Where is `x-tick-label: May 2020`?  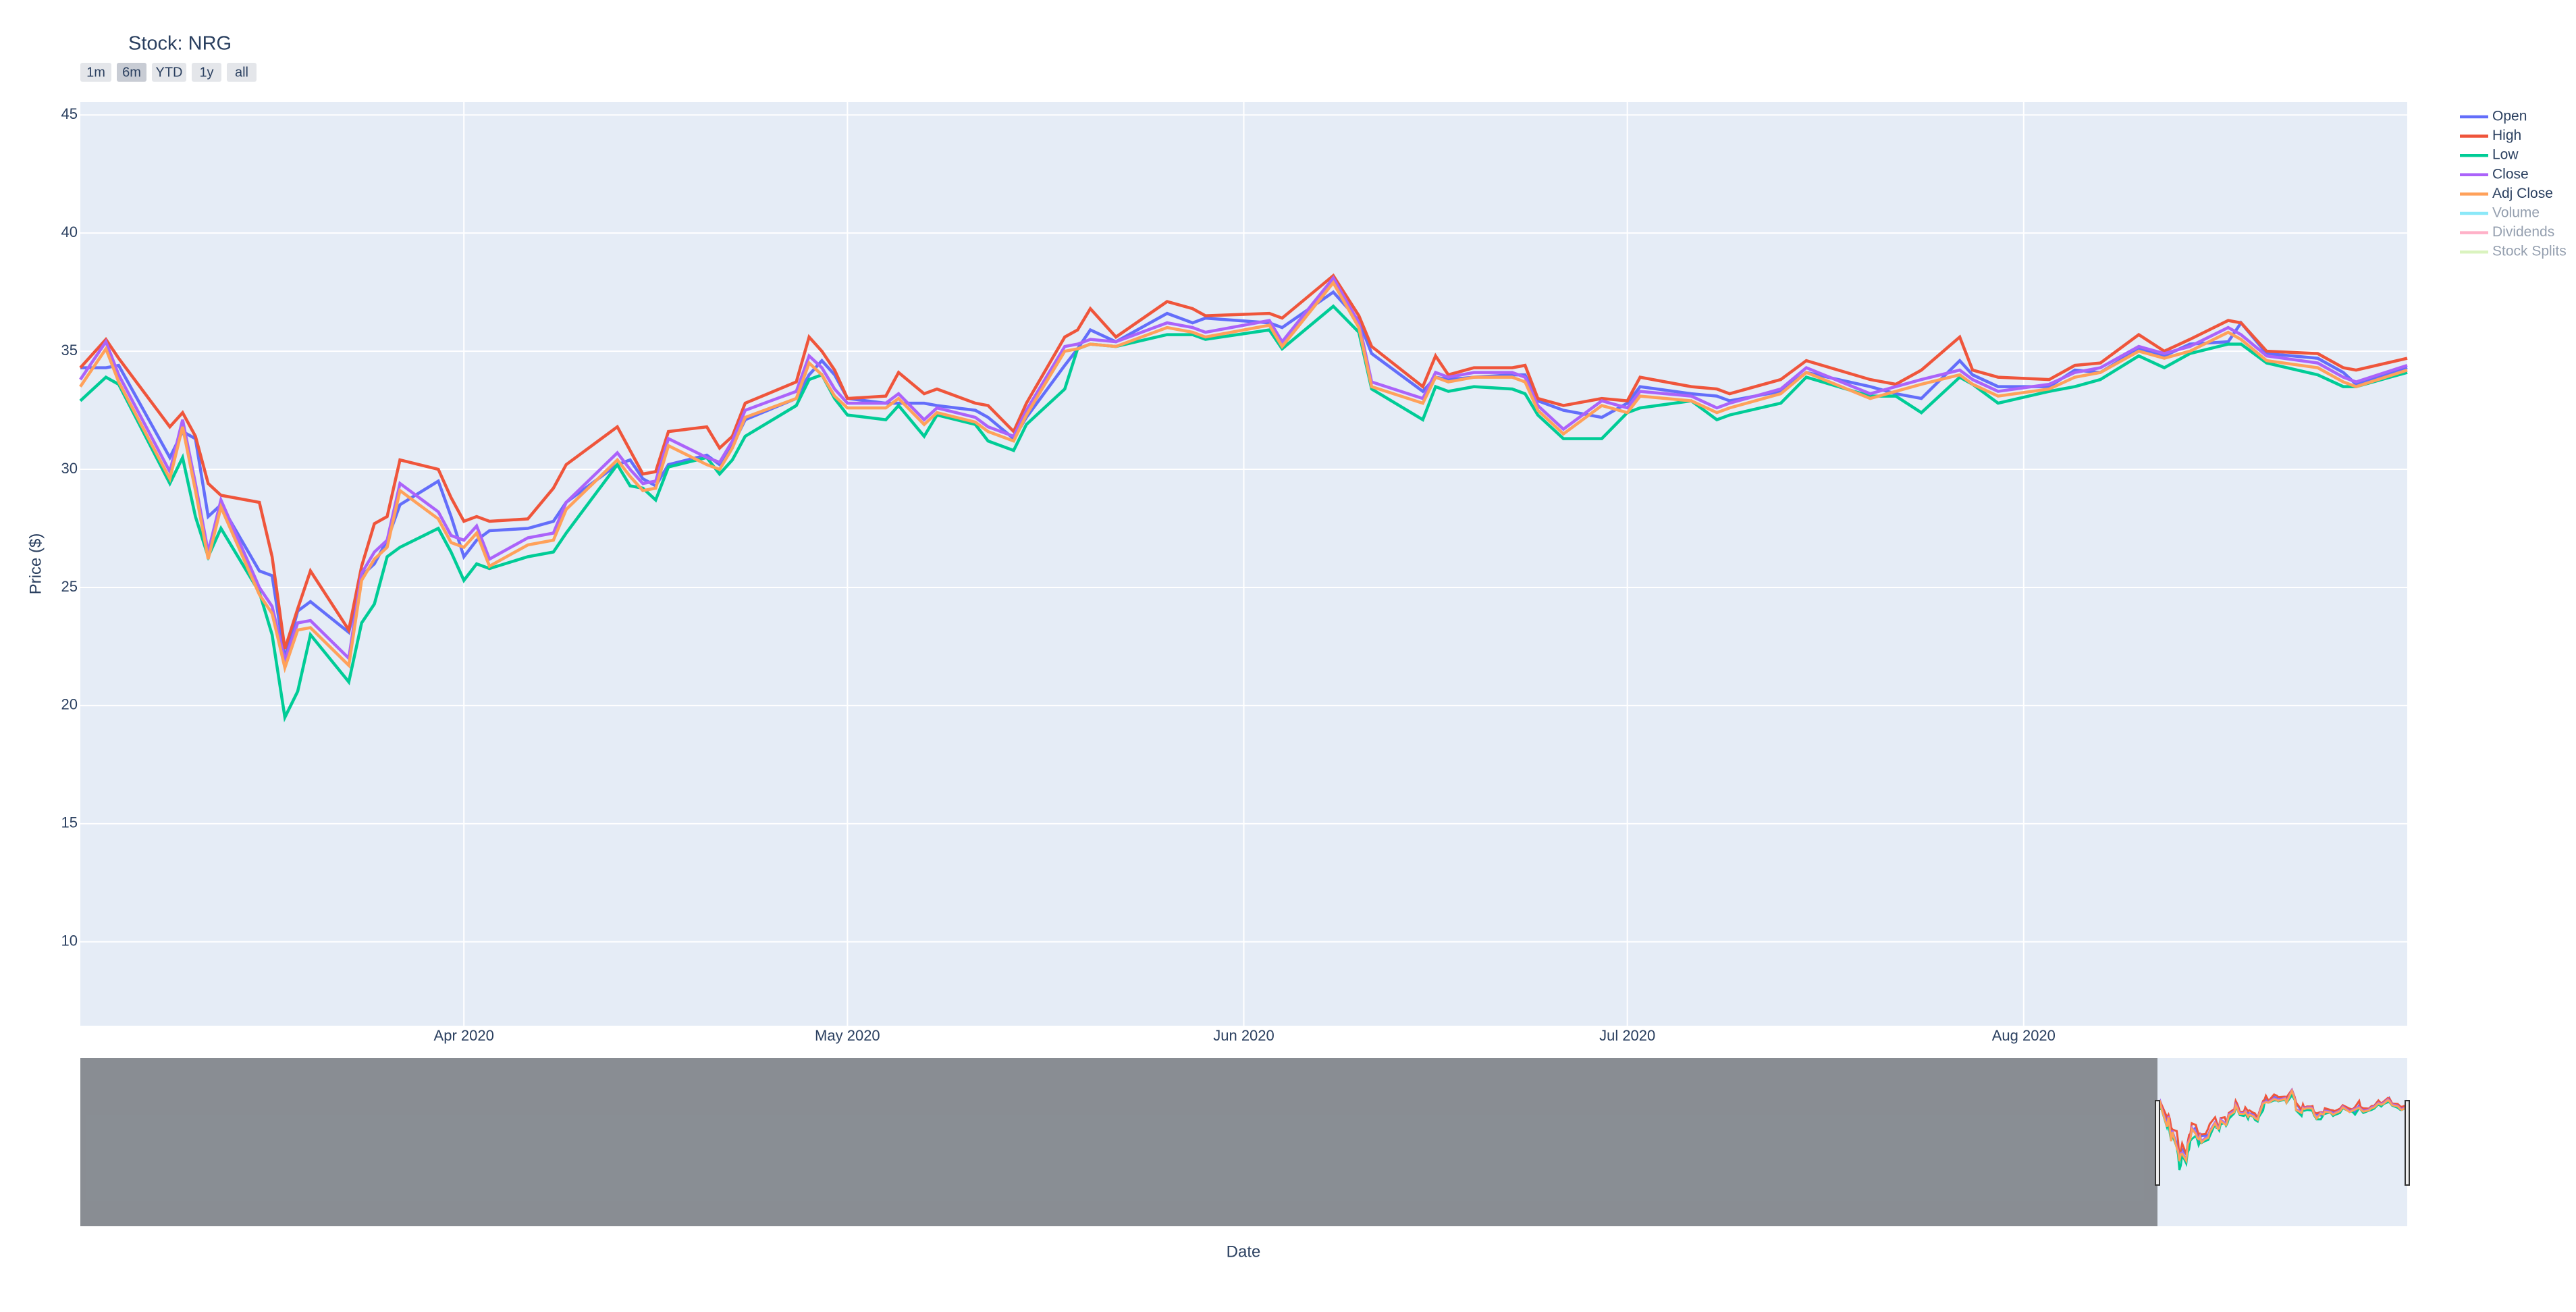
x-tick-label: May 2020 is located at coordinates (848, 1036).